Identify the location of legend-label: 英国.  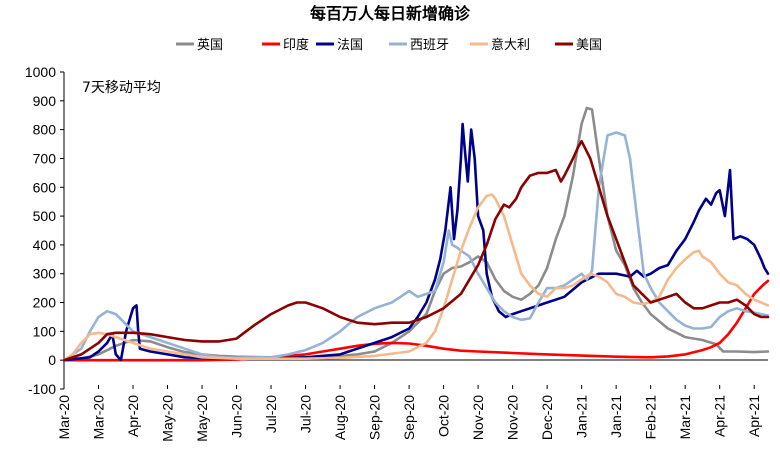
(210, 45).